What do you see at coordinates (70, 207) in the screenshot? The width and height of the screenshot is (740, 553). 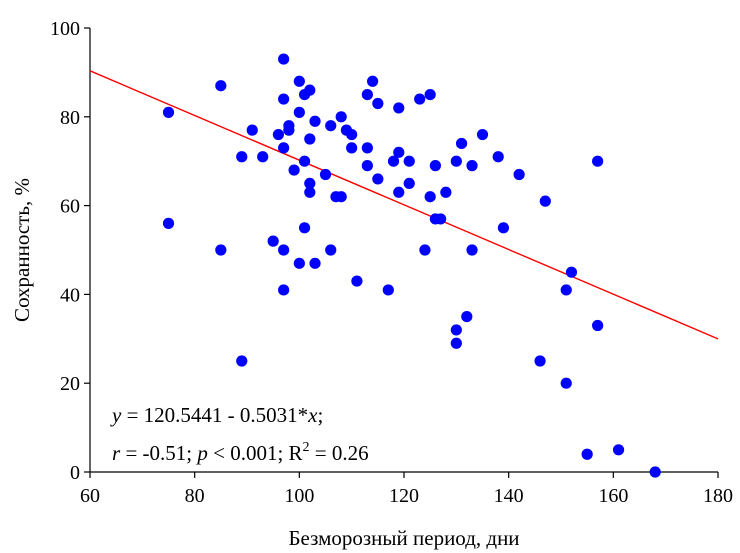 I see `y-tick-label: 60` at bounding box center [70, 207].